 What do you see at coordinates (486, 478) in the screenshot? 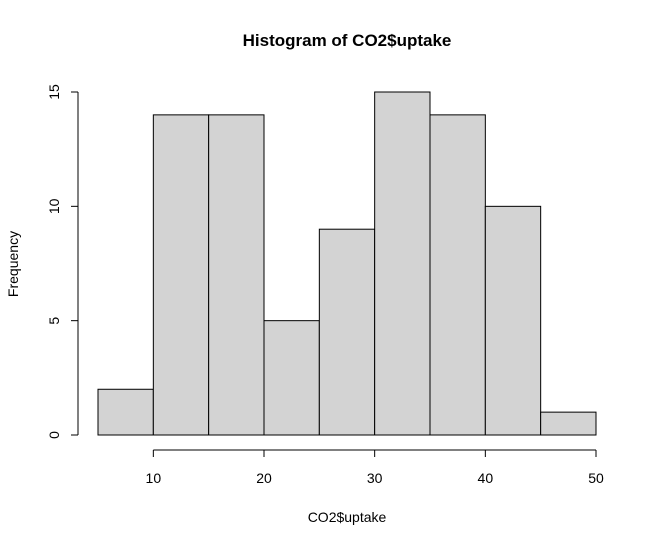
I see `x-tick-label: 40` at bounding box center [486, 478].